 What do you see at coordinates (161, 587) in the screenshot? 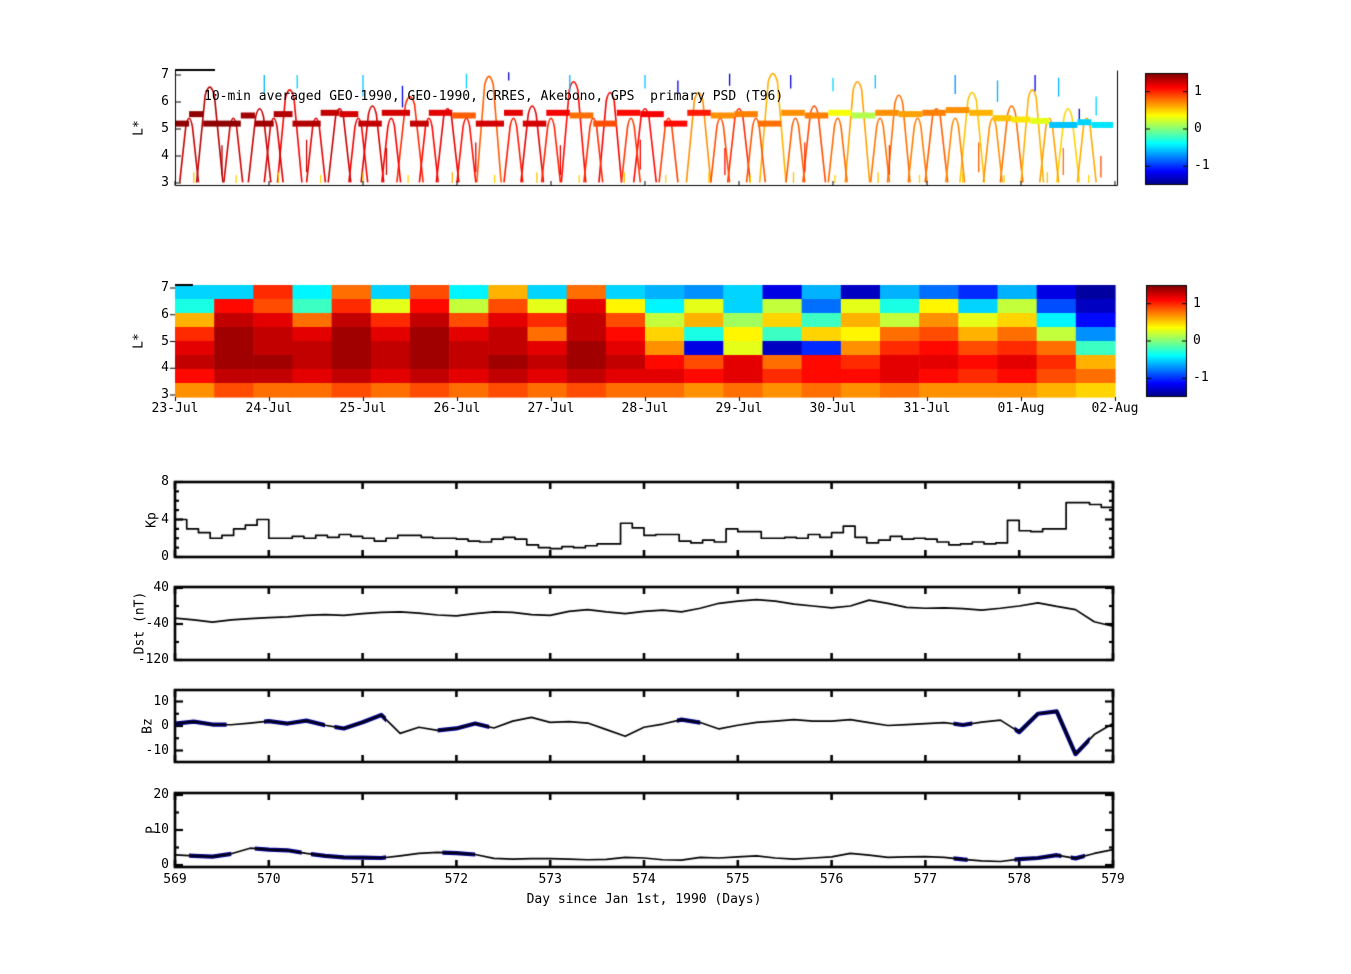
I see `dst-ytick-label: 40` at bounding box center [161, 587].